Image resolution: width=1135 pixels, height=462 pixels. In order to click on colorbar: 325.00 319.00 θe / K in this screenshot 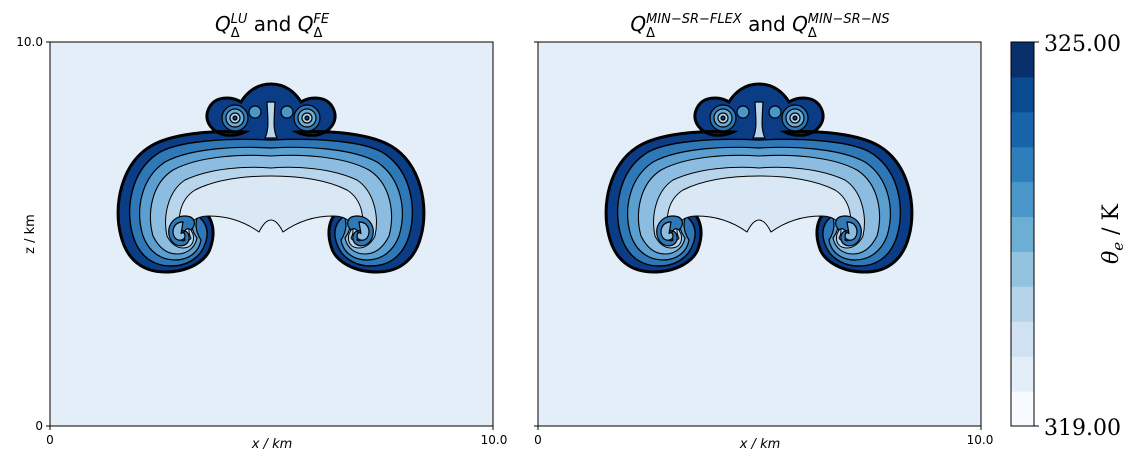, I will do `click(1068, 236)`.